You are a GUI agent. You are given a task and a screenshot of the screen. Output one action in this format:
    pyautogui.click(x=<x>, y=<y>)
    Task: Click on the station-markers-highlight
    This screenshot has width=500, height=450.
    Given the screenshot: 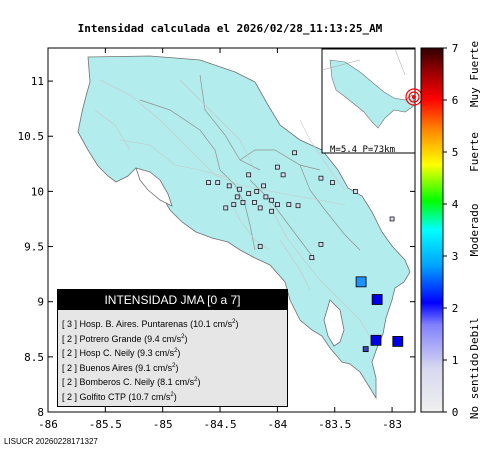 What is the action you would take?
    pyautogui.click(x=379, y=314)
    